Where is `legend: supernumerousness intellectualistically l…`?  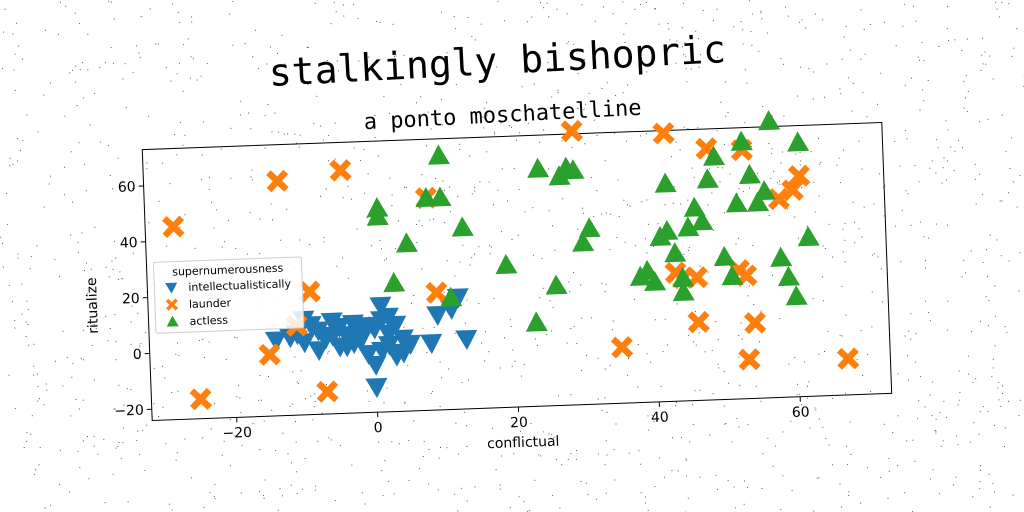 legend: supernumerousness intellectualistically l… is located at coordinates (228, 295).